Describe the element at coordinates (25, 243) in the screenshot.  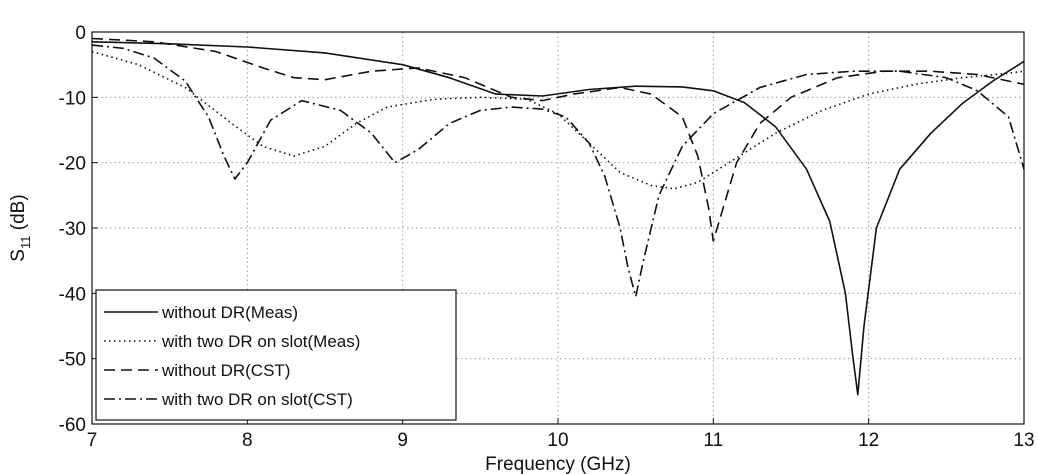
I see `y-axis-label-subscript: 11` at that location.